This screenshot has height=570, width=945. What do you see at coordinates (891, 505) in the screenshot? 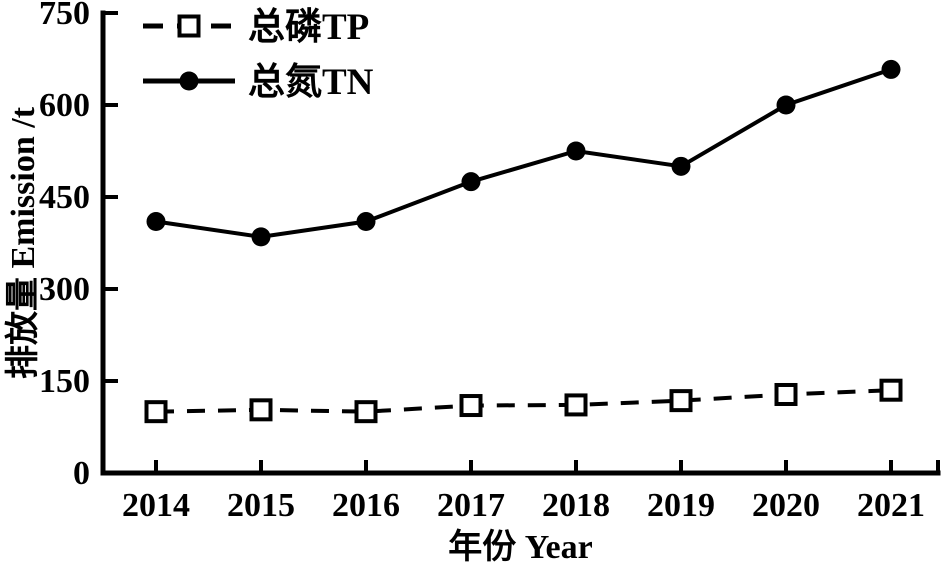
I see `x-tick-label: 2021` at bounding box center [891, 505].